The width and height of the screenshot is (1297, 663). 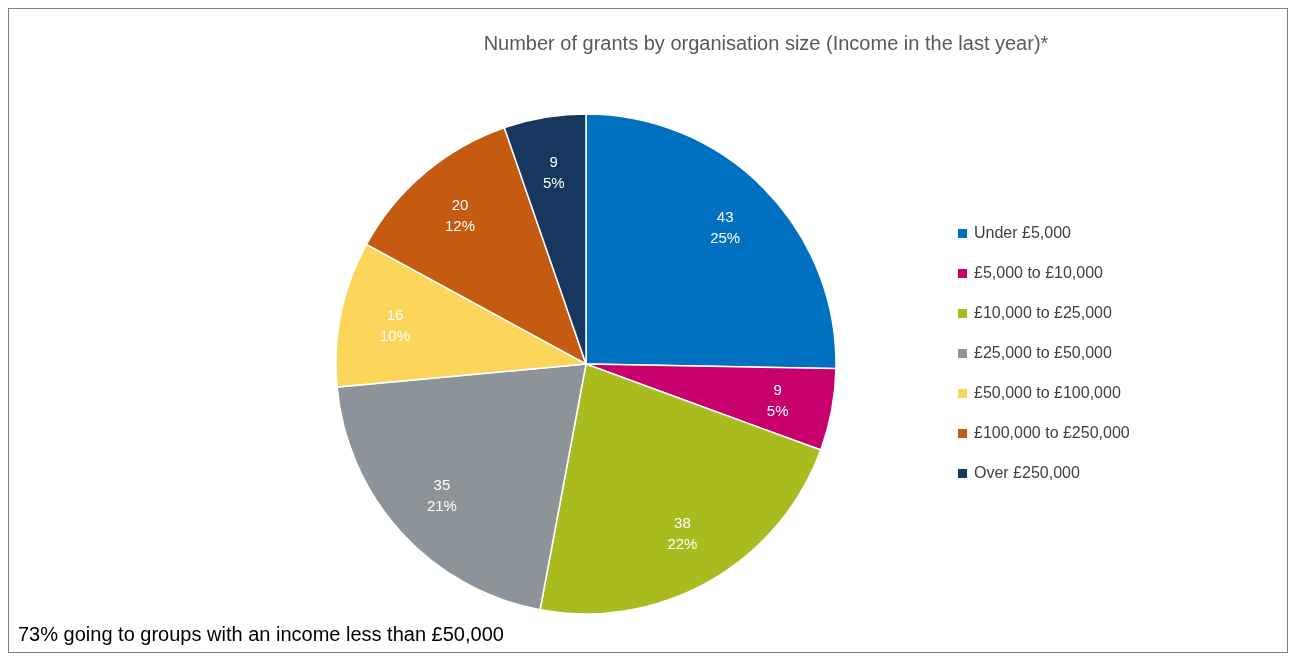 What do you see at coordinates (1043, 312) in the screenshot?
I see `legend-label: £10,000 to £25,000` at bounding box center [1043, 312].